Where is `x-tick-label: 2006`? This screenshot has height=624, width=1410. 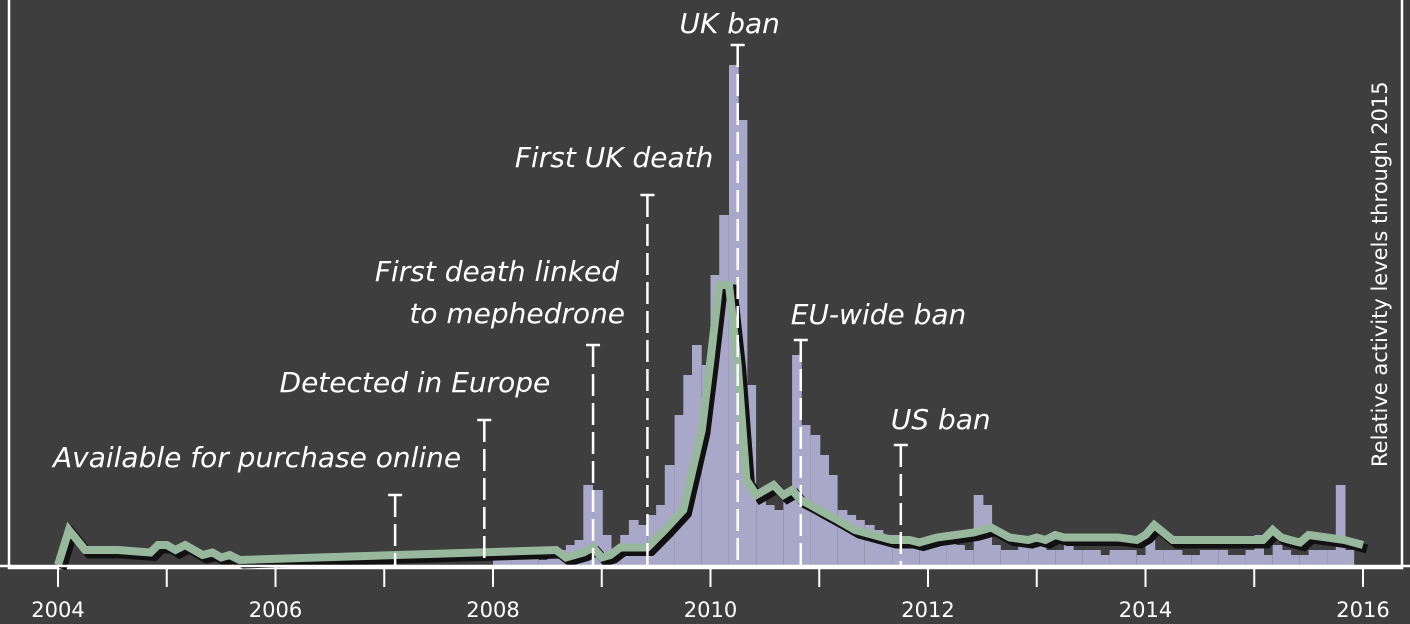
x-tick-label: 2006 is located at coordinates (275, 610).